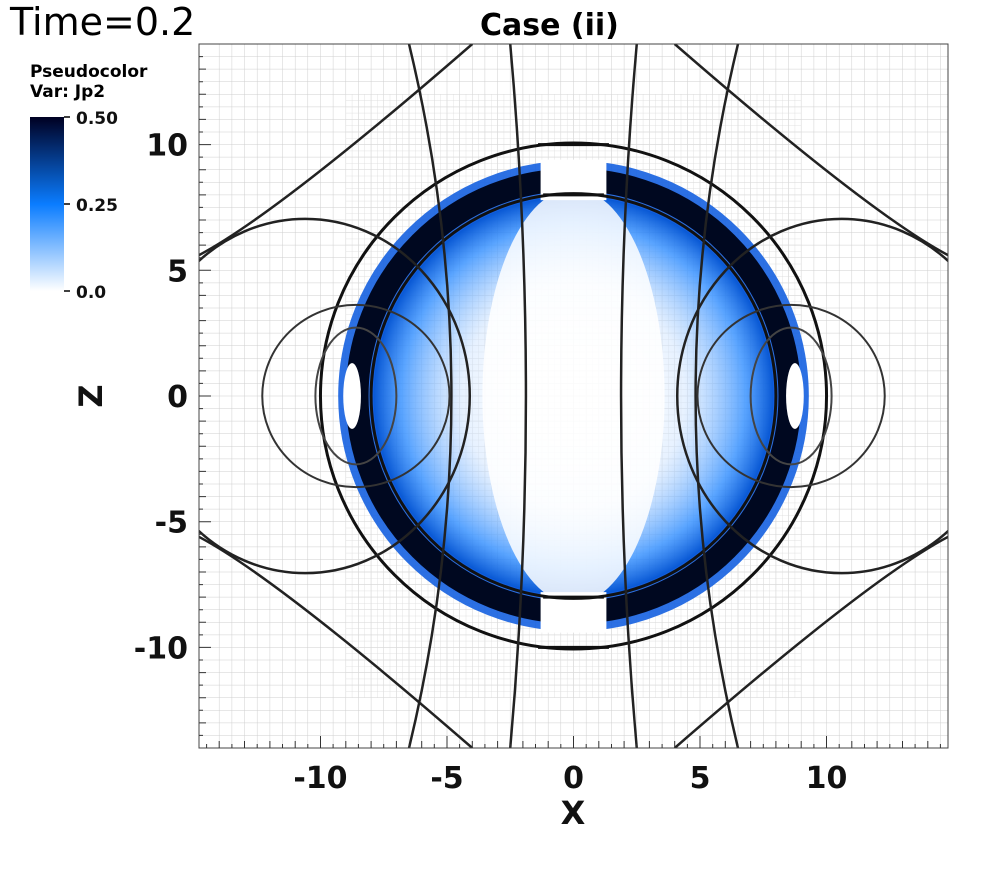  What do you see at coordinates (68, 92) in the screenshot?
I see `legend-line-2: Var: Jp2` at bounding box center [68, 92].